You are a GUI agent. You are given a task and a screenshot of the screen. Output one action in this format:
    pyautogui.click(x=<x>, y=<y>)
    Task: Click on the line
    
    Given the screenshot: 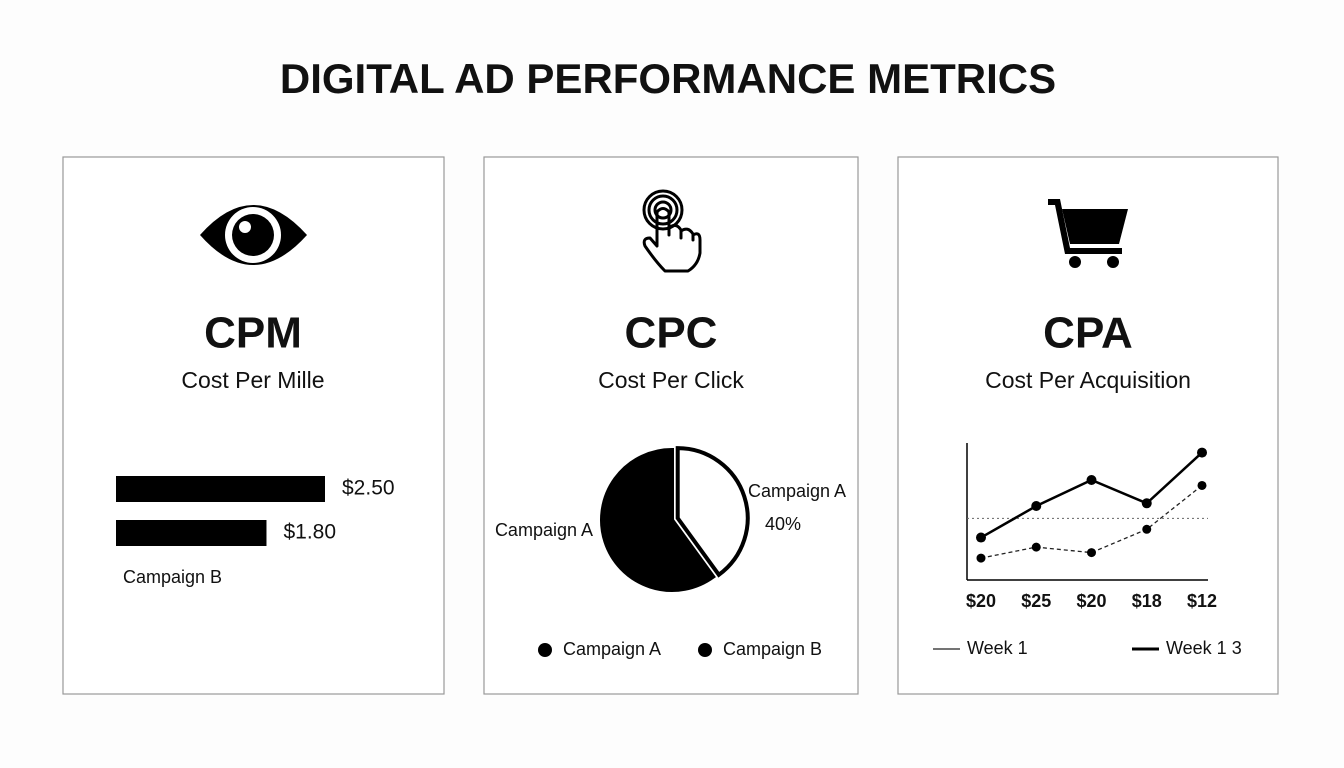 What is the action you would take?
    pyautogui.click(x=1091, y=521)
    